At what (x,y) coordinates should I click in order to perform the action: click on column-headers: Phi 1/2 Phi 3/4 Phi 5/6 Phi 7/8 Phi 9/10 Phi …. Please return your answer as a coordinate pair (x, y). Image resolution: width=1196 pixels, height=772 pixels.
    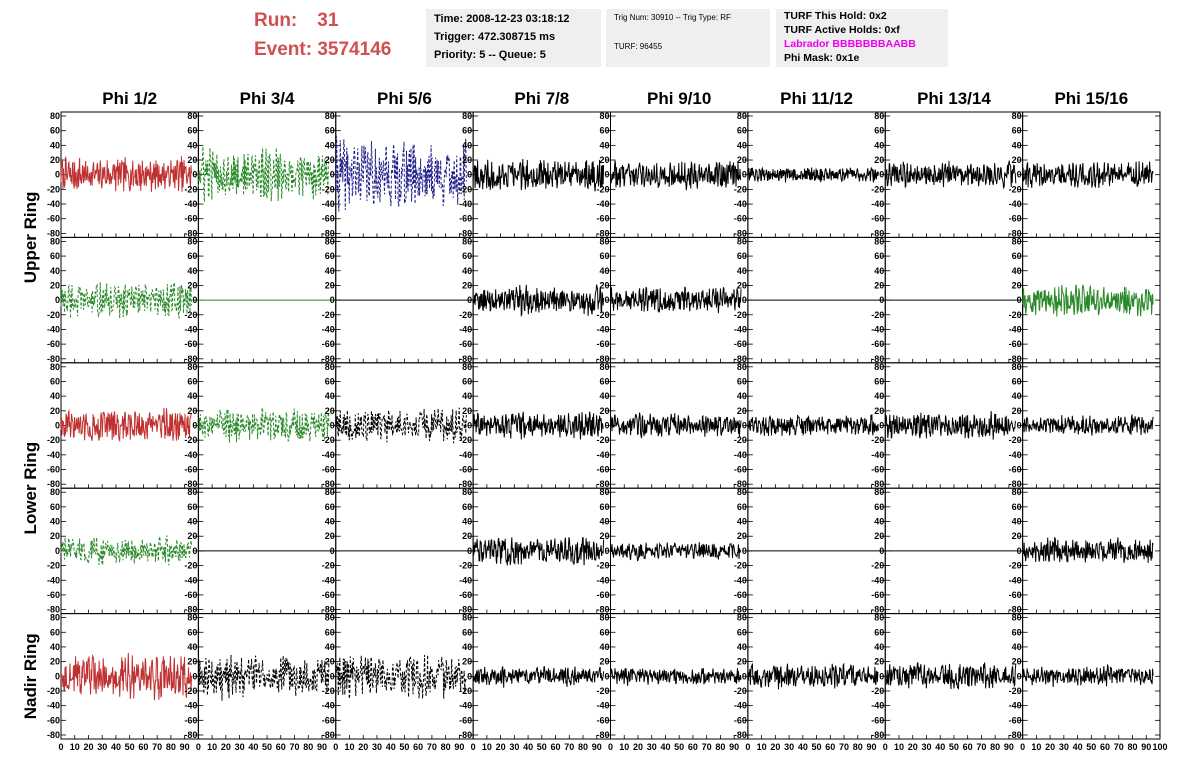
    Looking at the image, I should click on (615, 98).